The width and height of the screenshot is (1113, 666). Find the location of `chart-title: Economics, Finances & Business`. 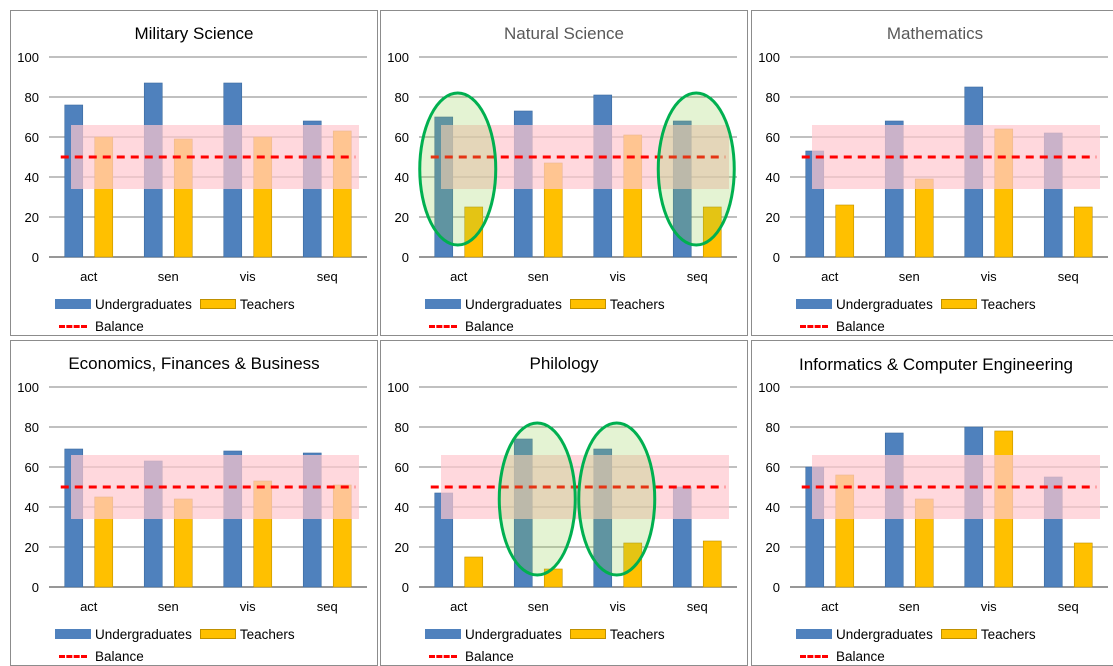

chart-title: Economics, Finances & Business is located at coordinates (194, 363).